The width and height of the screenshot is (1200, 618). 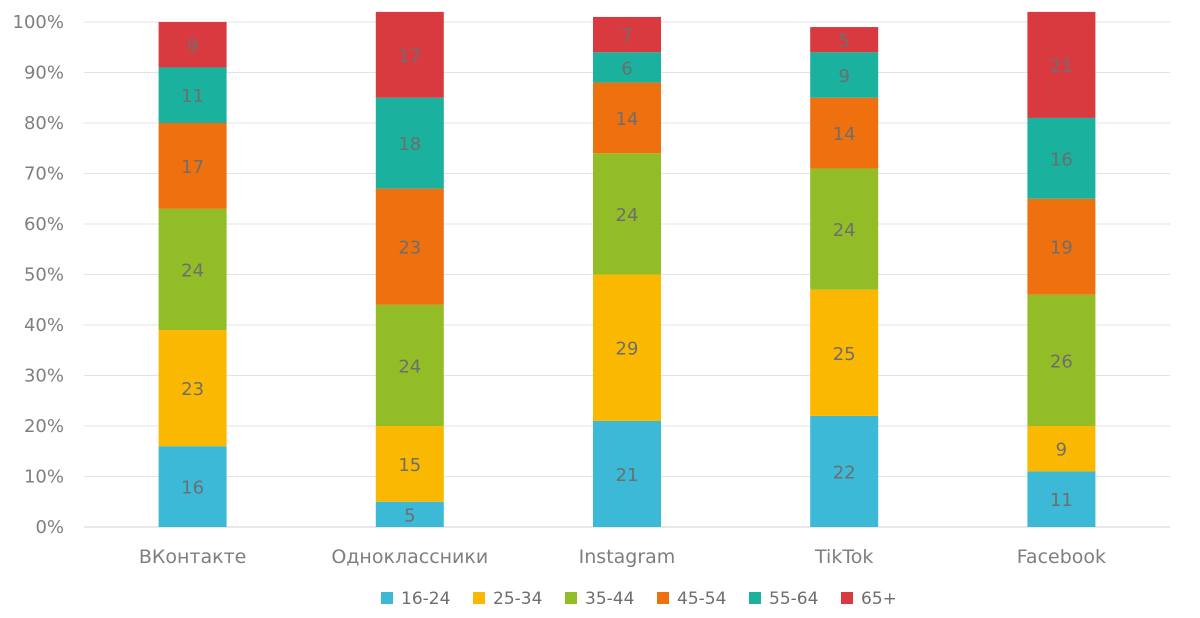 What do you see at coordinates (701, 599) in the screenshot?
I see `legend-label: 45-54` at bounding box center [701, 599].